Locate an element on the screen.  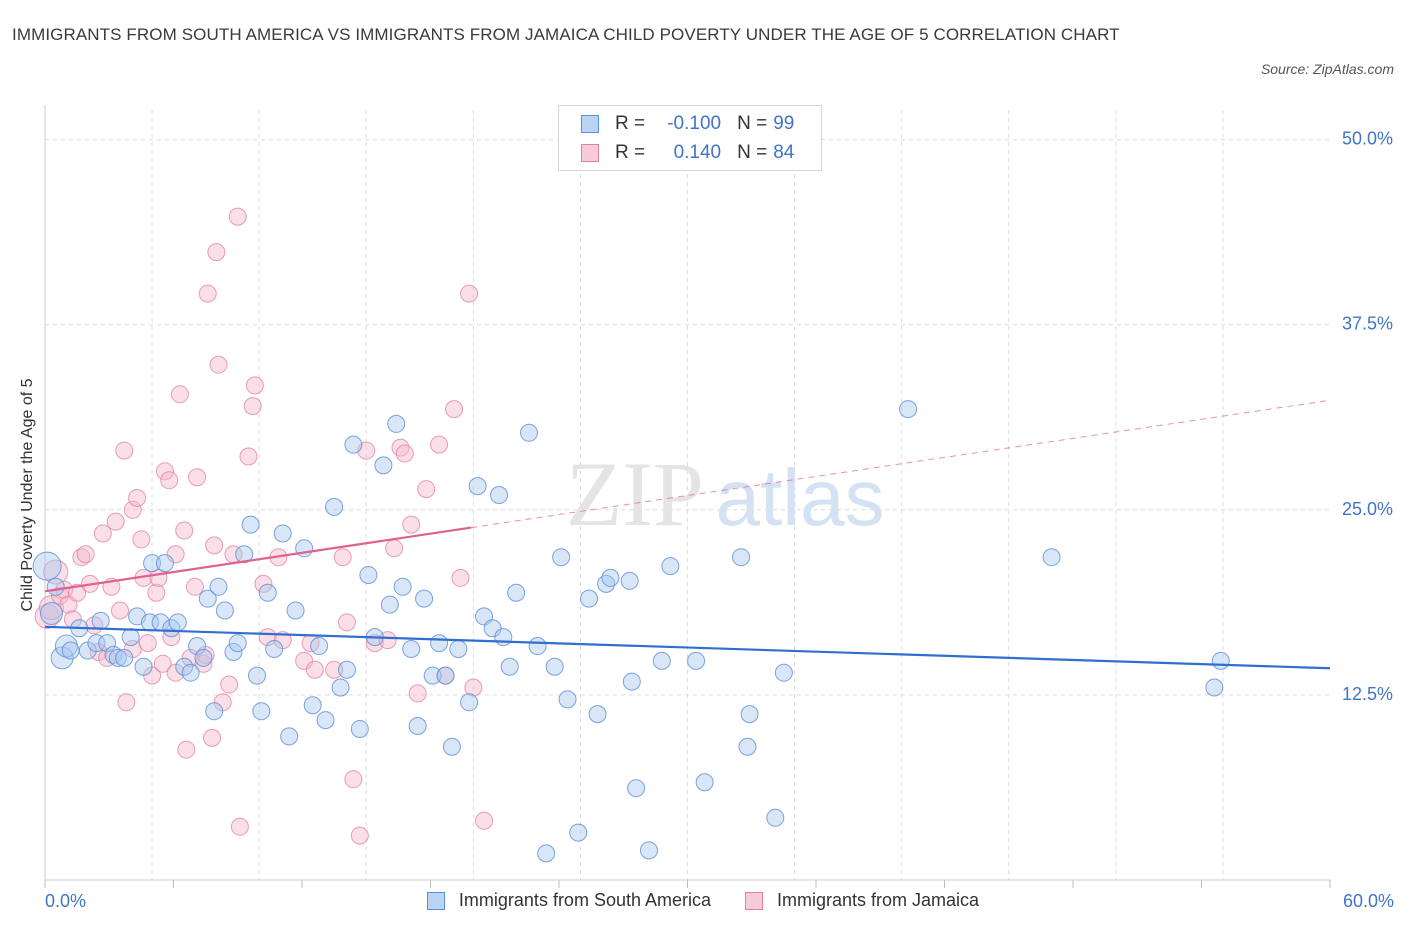
legend-item-jamaica: Immigrants from Jamaica is located at coordinates (862, 900).